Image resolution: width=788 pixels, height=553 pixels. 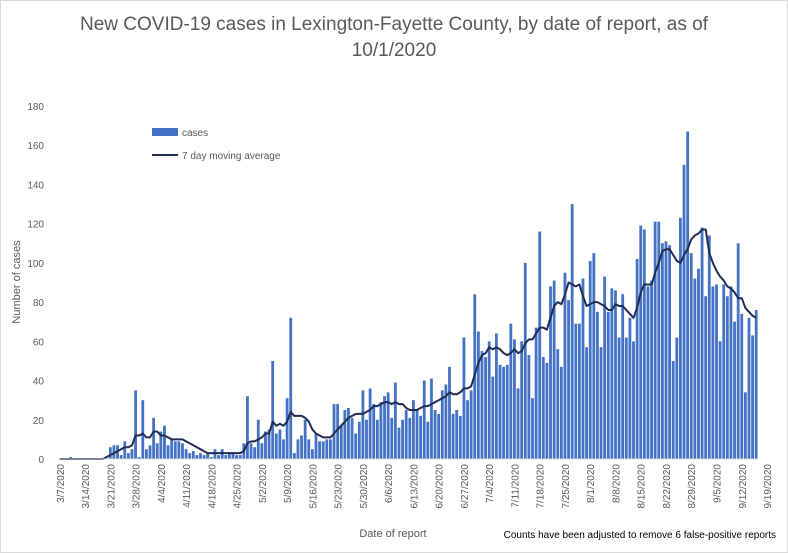 What do you see at coordinates (364, 486) in the screenshot?
I see `x-tick-label: 5/30/2020` at bounding box center [364, 486].